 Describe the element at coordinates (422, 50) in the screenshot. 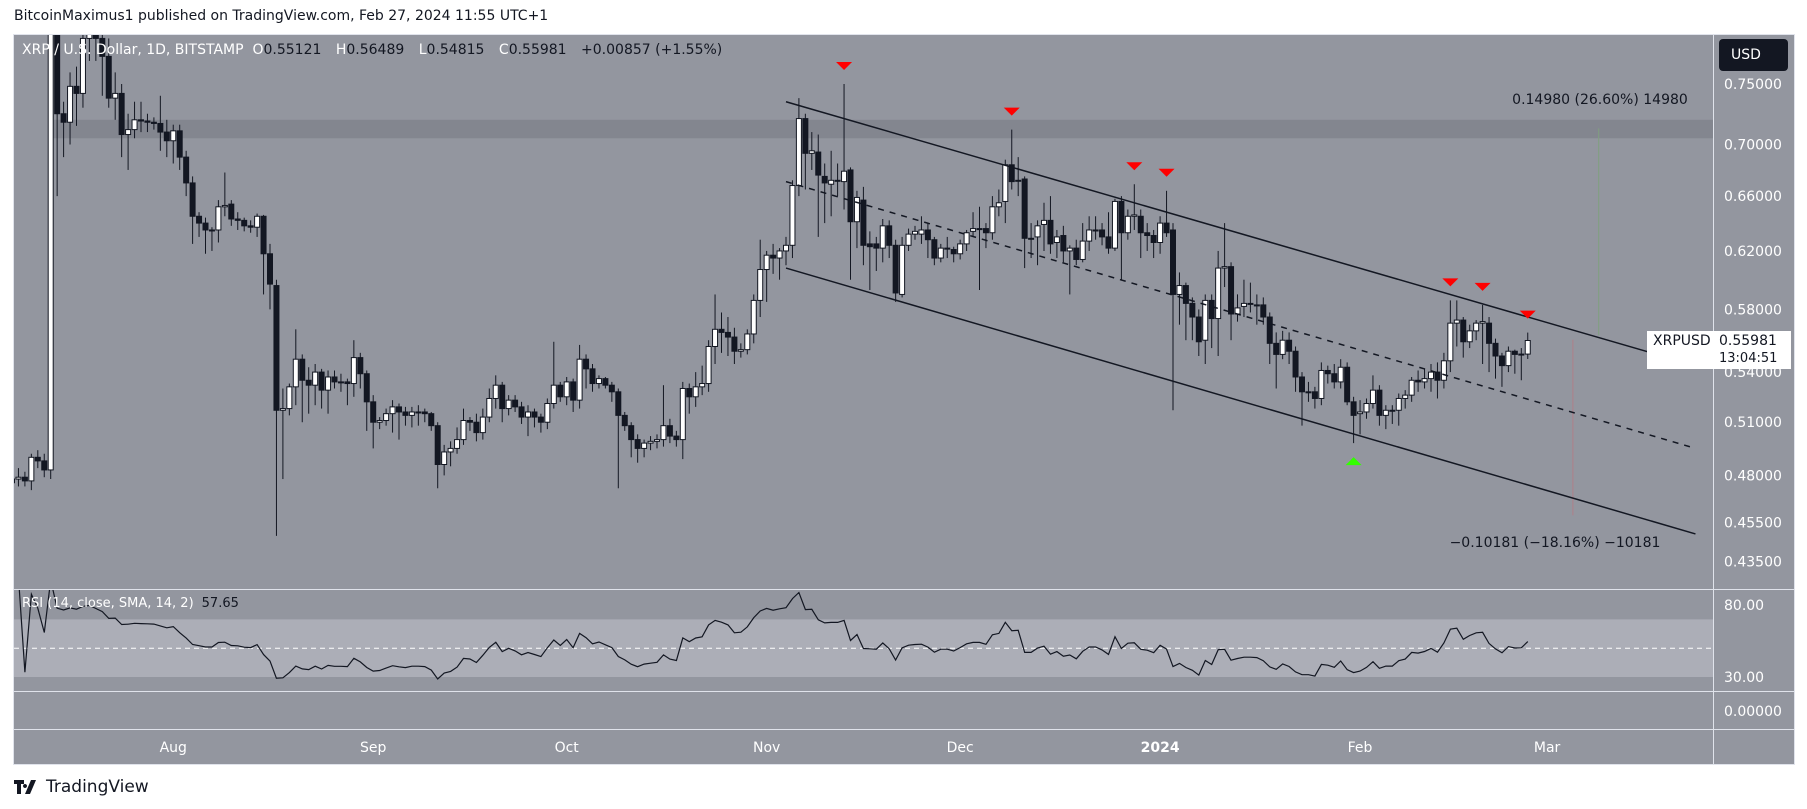

I see `low-label: L` at that location.